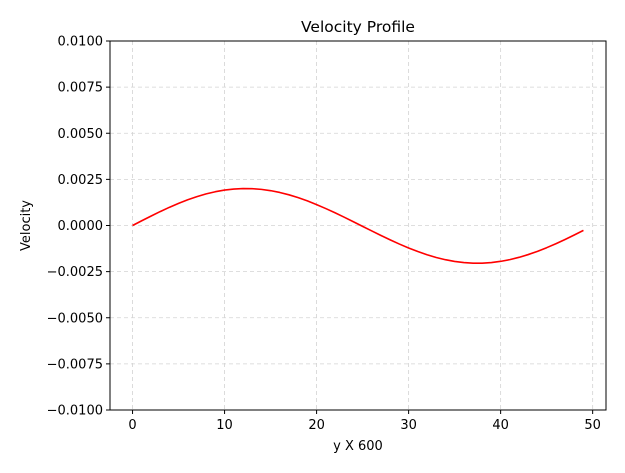  Describe the element at coordinates (592, 425) in the screenshot. I see `x-tick-label: 50` at that location.